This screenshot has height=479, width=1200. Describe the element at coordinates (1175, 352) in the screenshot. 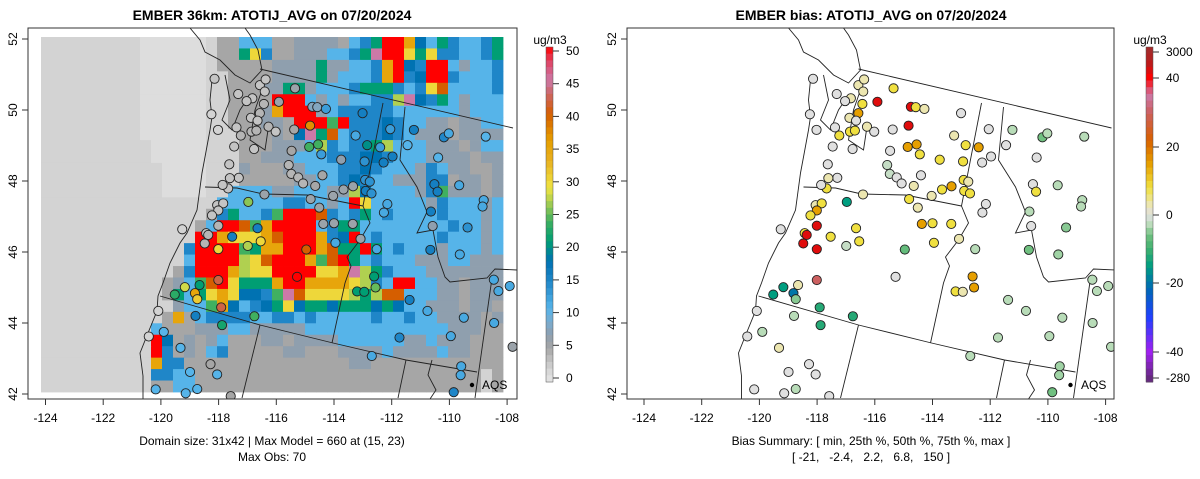

I see `colorbar-tick-label: -40` at that location.